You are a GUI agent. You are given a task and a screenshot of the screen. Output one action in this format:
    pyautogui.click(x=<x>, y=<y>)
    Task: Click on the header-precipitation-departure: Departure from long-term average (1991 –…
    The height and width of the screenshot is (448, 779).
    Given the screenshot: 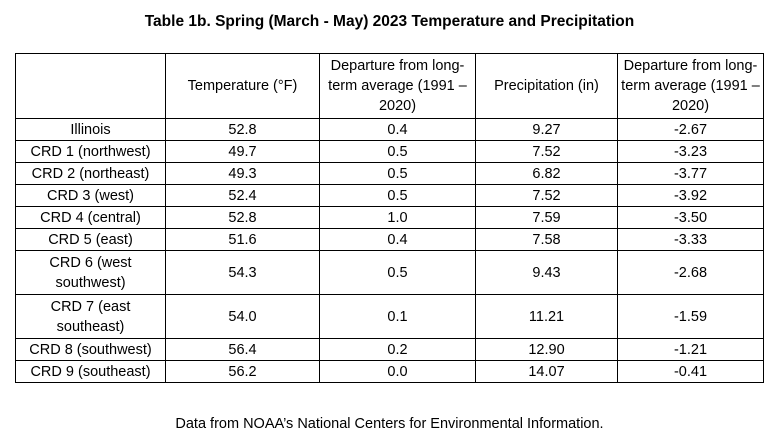 What is the action you would take?
    pyautogui.click(x=690, y=86)
    